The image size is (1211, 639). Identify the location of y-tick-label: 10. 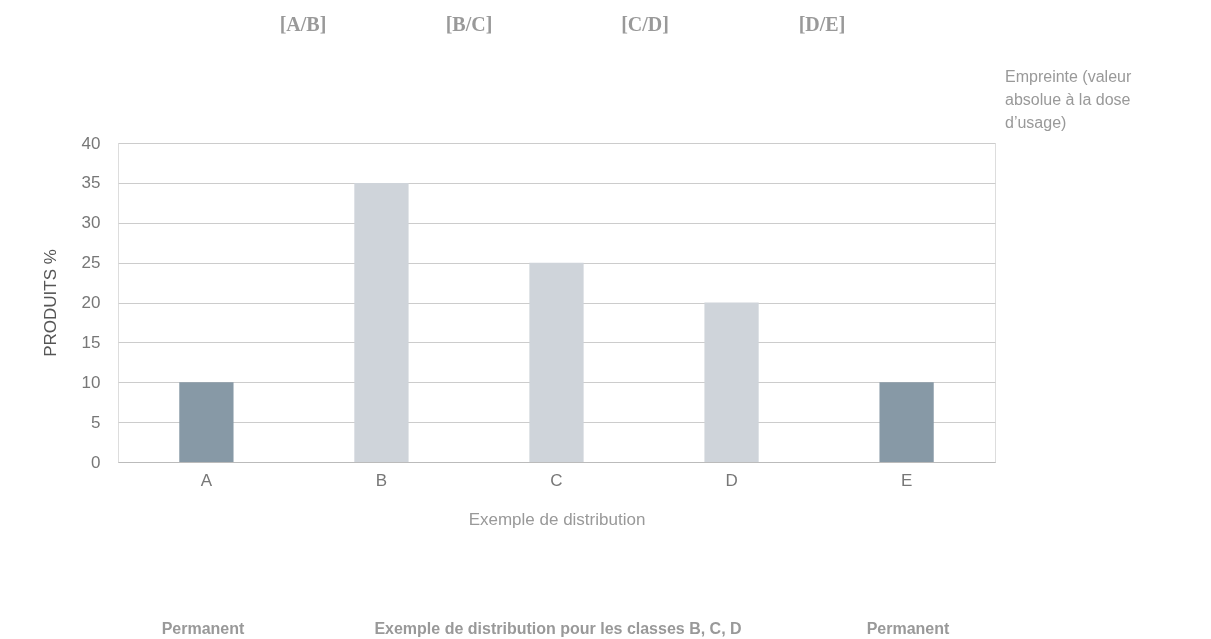
(91, 382).